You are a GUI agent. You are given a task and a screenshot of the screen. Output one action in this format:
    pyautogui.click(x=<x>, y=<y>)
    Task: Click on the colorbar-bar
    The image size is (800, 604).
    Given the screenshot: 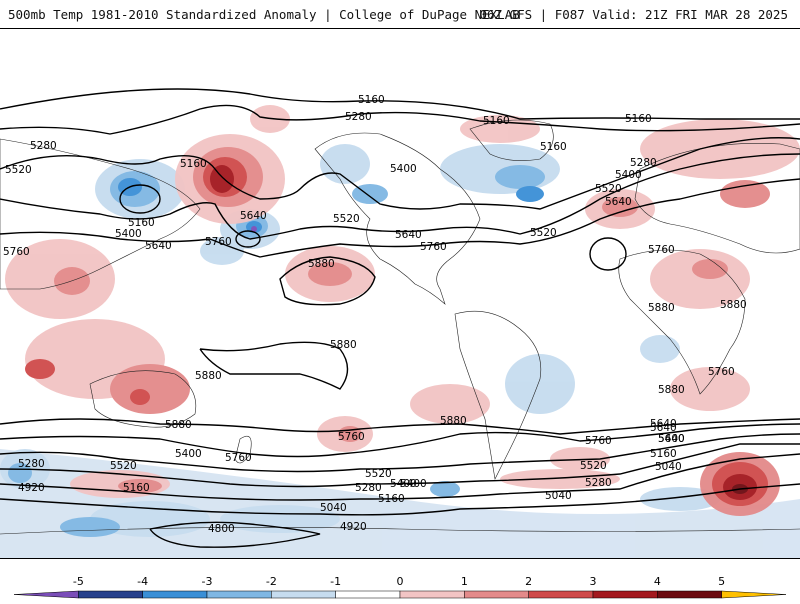 What is the action you would take?
    pyautogui.click(x=400, y=594)
    